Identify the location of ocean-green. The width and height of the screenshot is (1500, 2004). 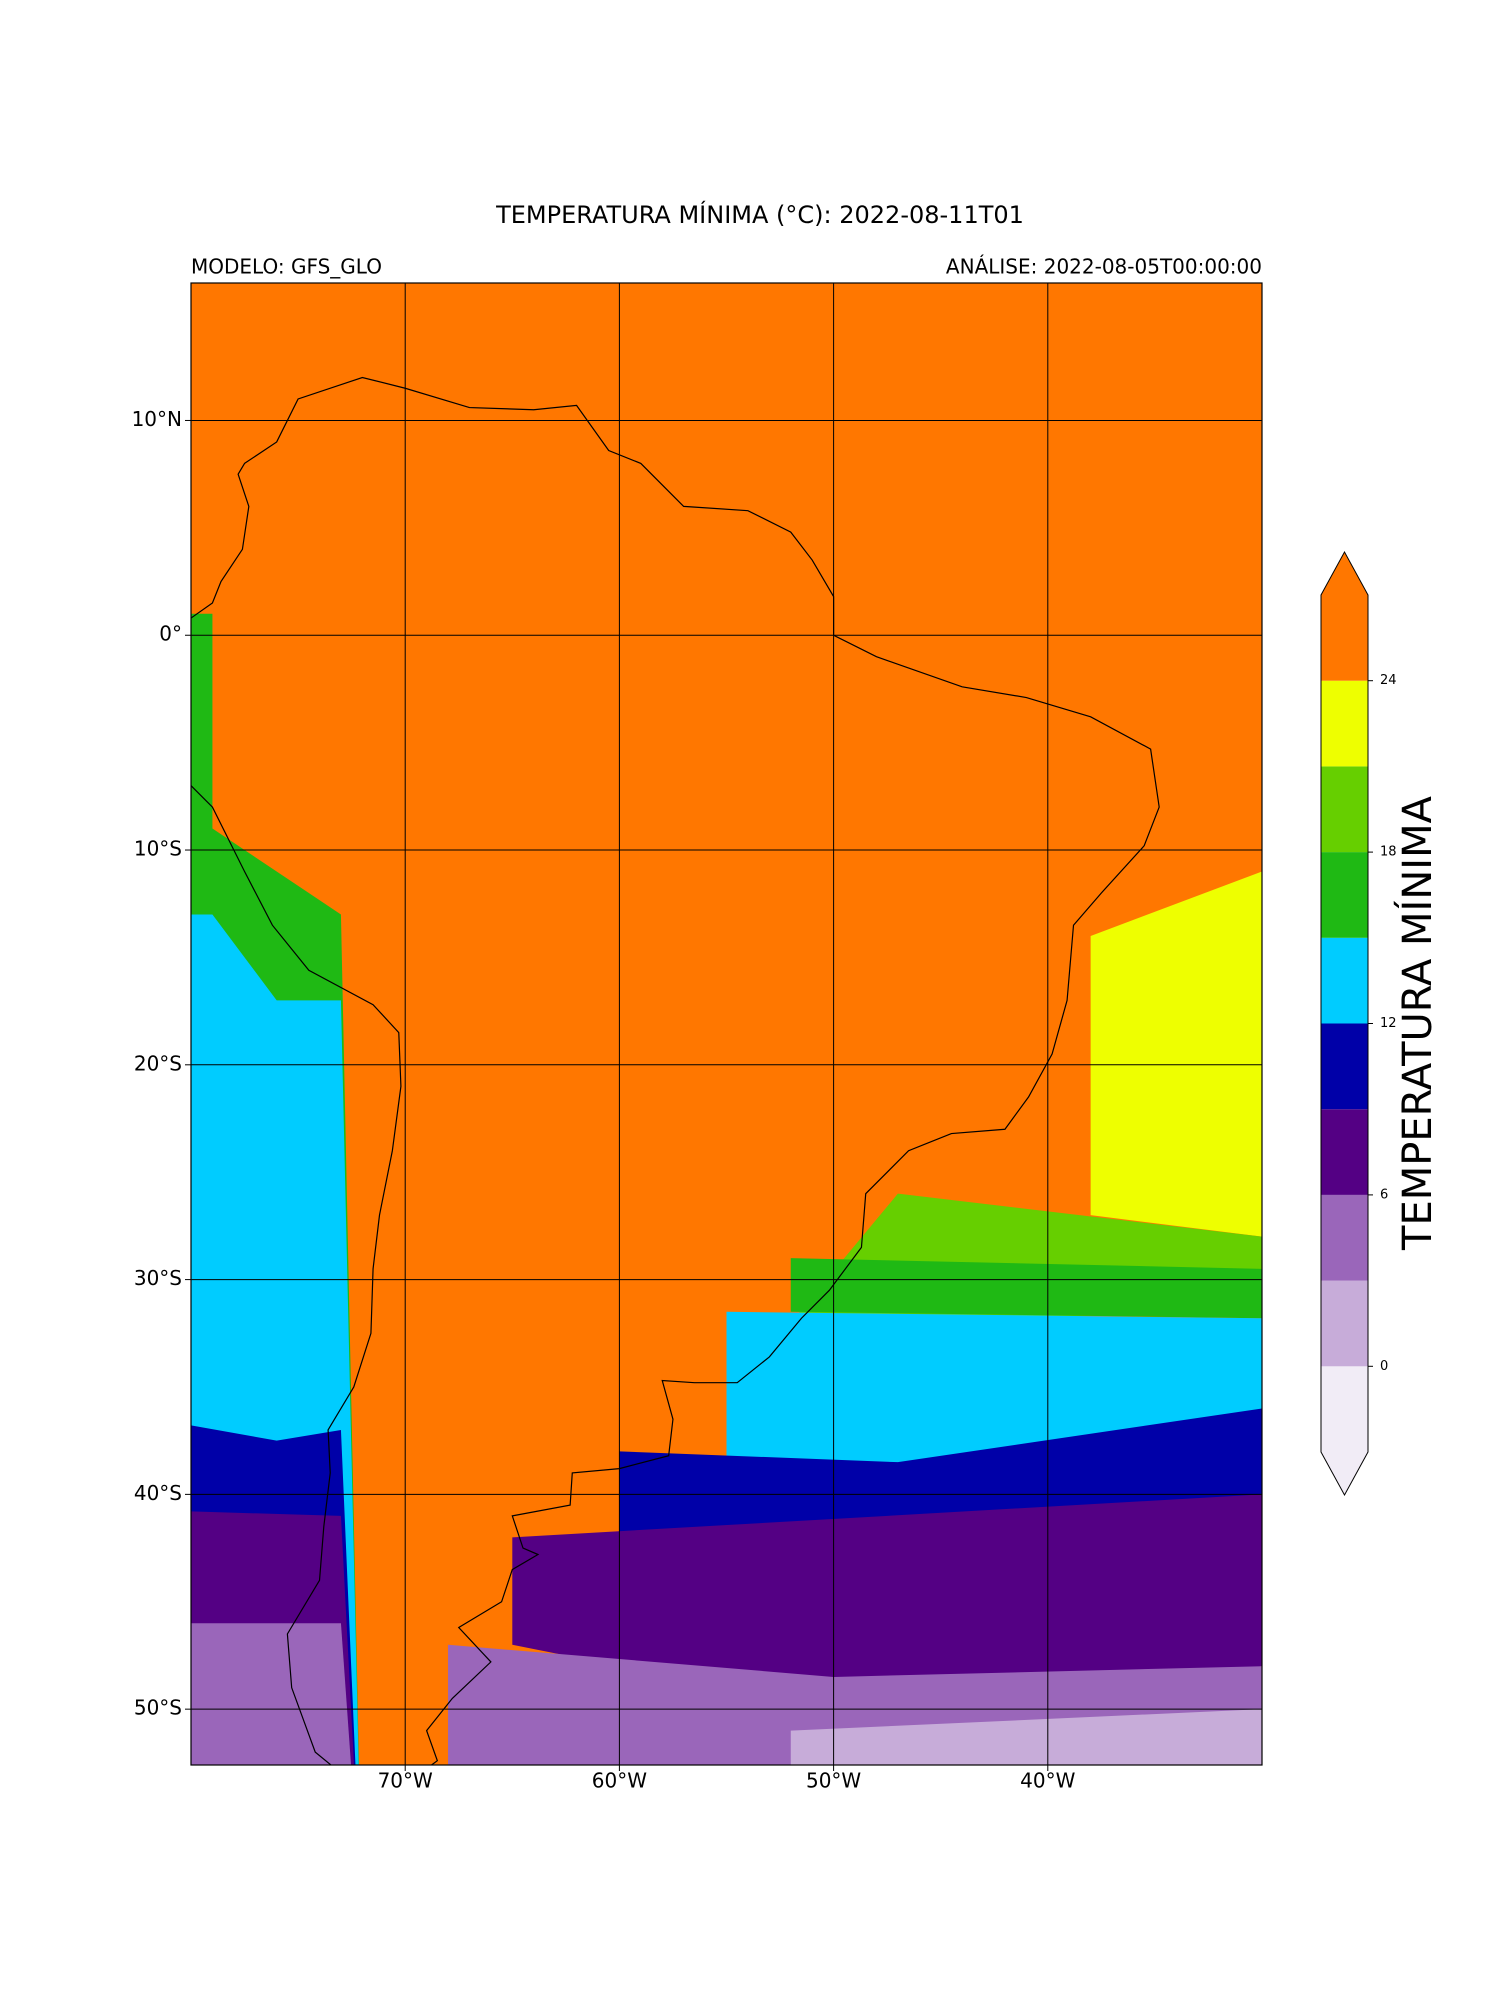
(1026, 1288).